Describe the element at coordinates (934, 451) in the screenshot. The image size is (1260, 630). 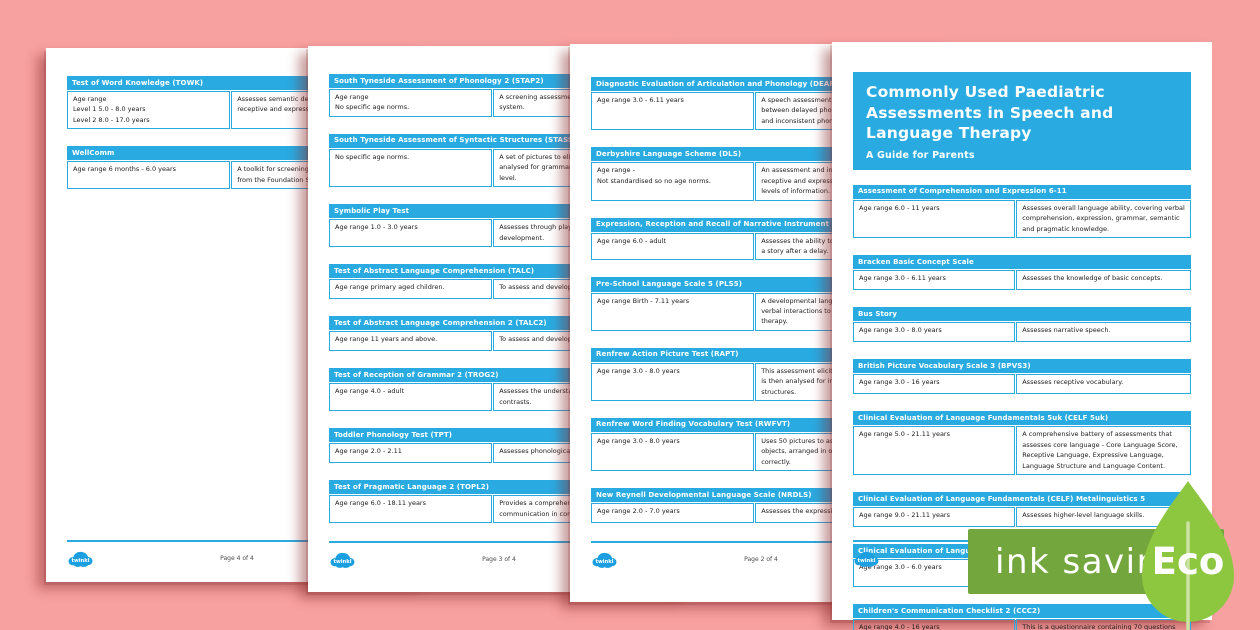
I see `age-range-cell: Age range 5.0 - 21.11 years` at that location.